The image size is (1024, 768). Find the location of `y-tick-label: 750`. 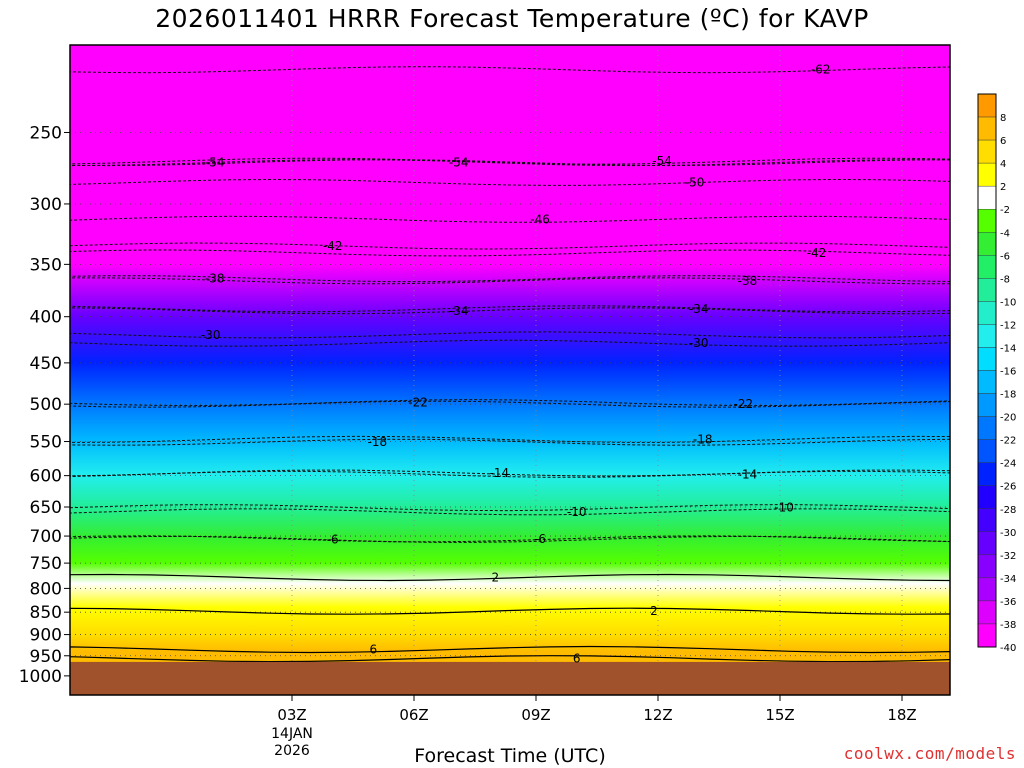

y-tick-label: 750 is located at coordinates (46, 564).